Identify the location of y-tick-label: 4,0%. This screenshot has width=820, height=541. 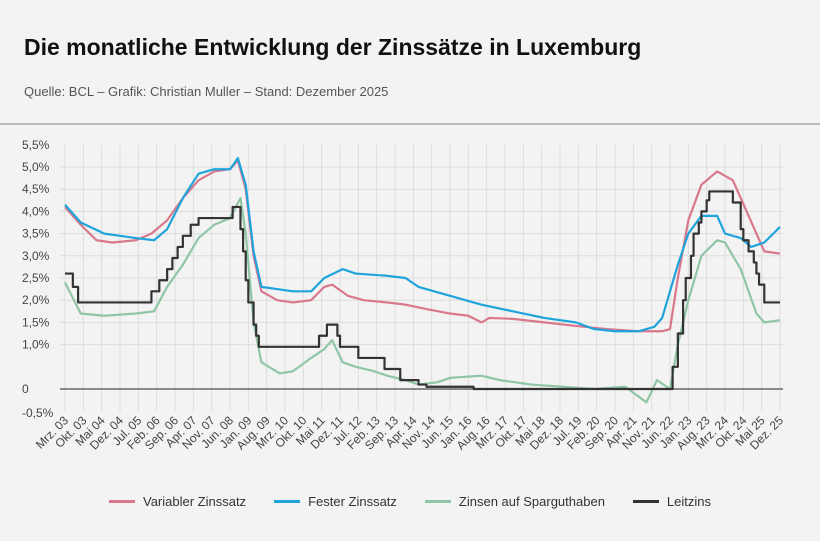
(36, 211).